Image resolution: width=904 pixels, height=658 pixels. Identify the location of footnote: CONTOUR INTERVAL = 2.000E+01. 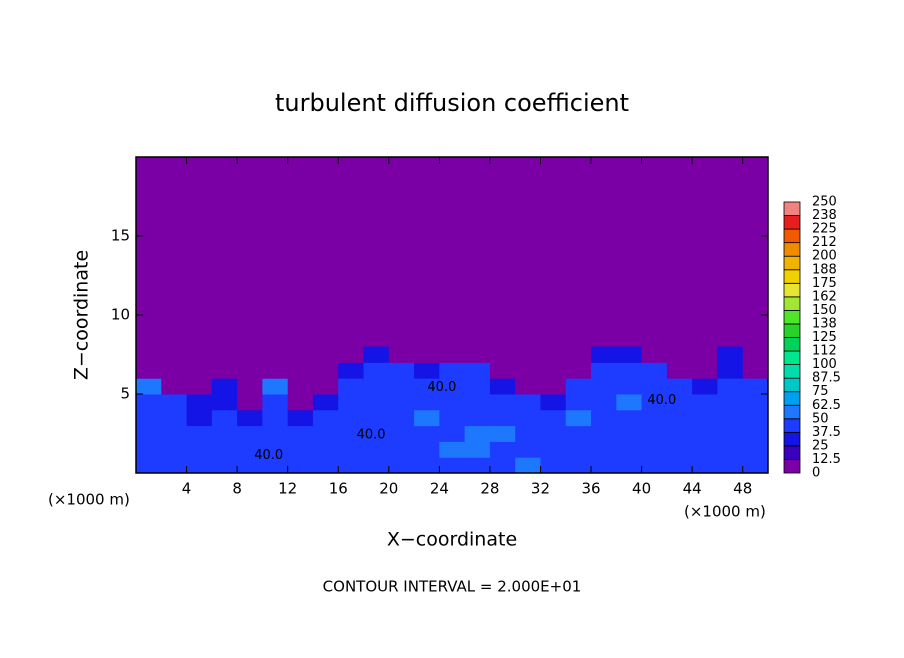
(452, 587).